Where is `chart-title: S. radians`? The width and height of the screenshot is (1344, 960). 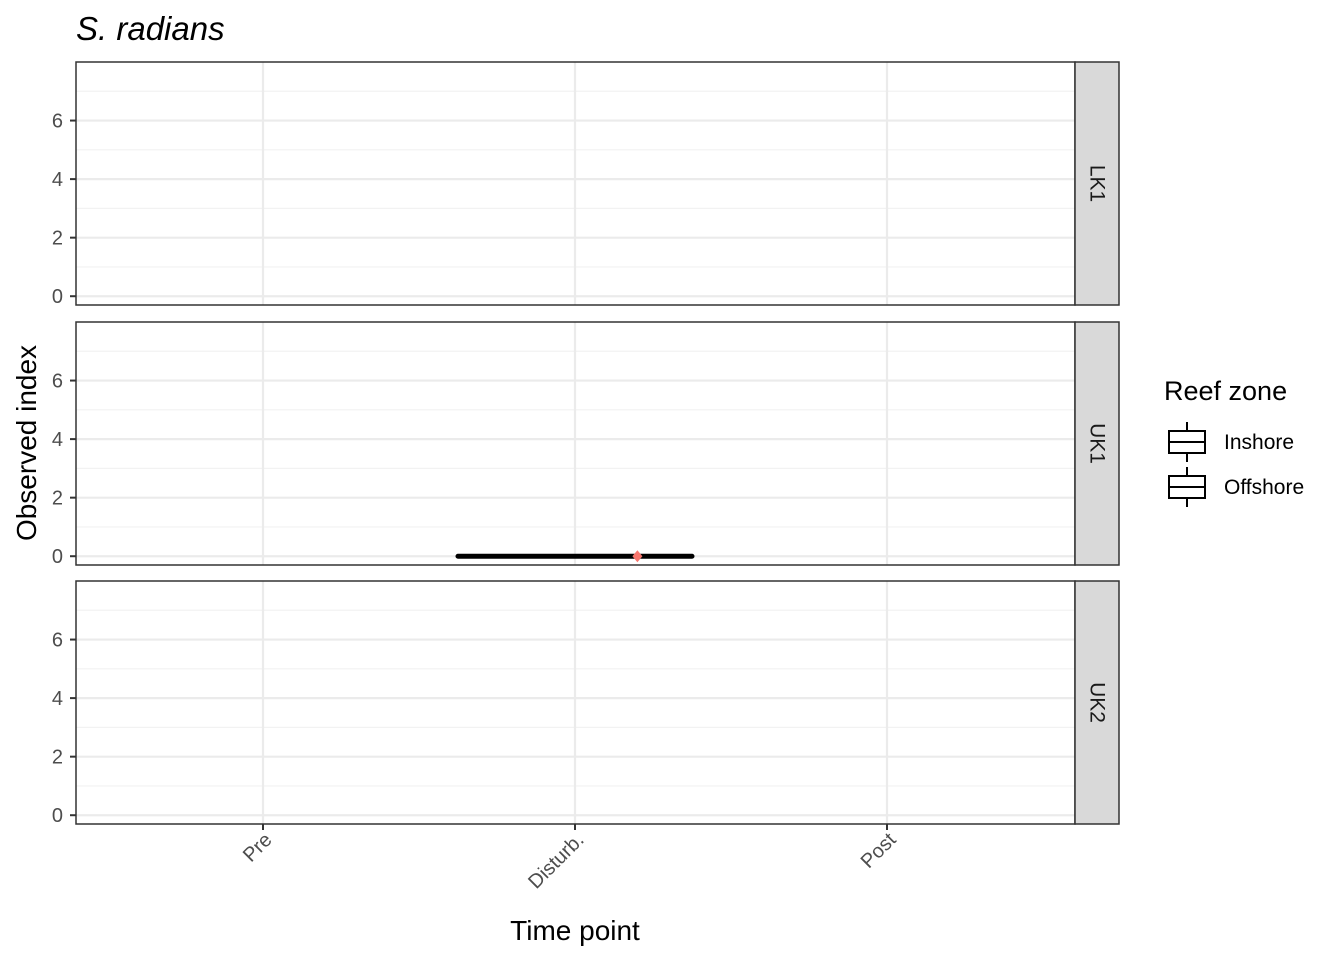
chart-title: S. radians is located at coordinates (150, 28).